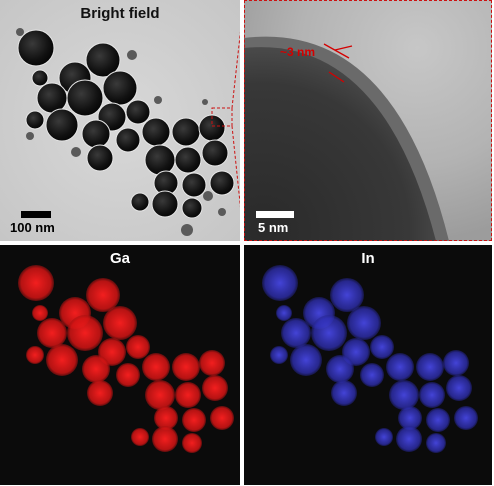 This screenshot has width=494, height=486. What do you see at coordinates (298, 52) in the screenshot?
I see `shell-thickness-label: ~3 nm` at bounding box center [298, 52].